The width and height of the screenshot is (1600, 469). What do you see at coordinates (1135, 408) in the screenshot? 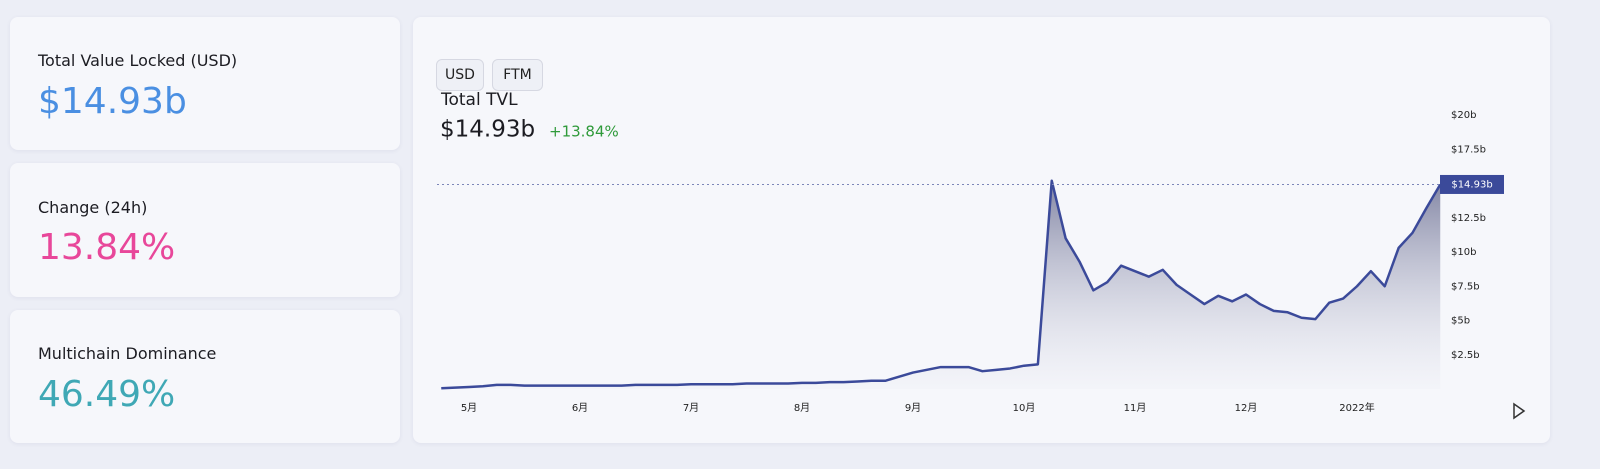
I see `x-tick-label: 11月` at bounding box center [1135, 408].